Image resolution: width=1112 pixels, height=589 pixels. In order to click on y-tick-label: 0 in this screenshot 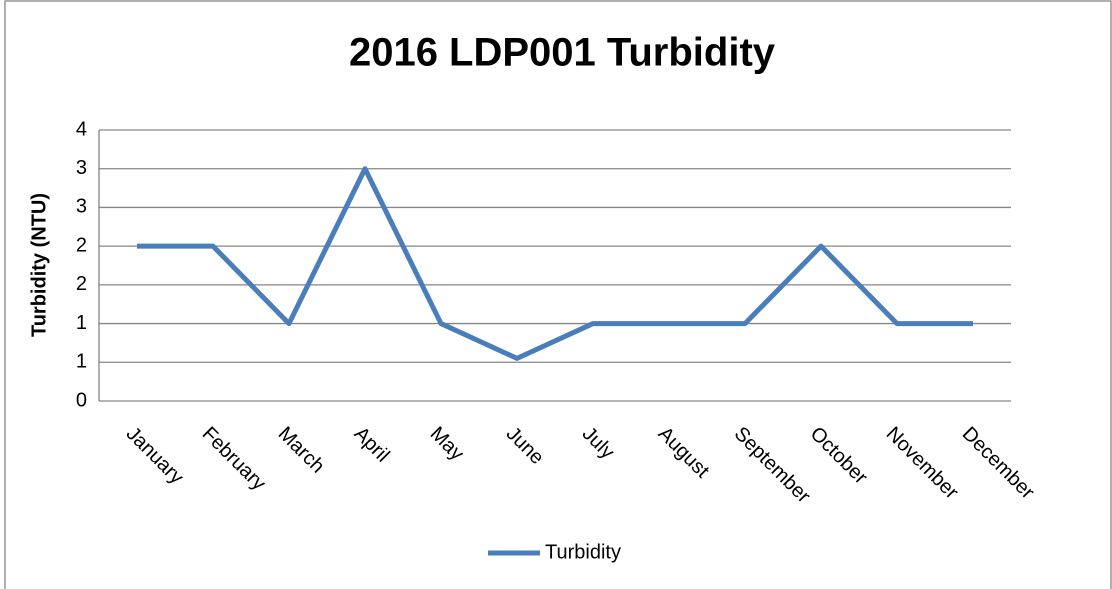, I will do `click(81, 400)`.